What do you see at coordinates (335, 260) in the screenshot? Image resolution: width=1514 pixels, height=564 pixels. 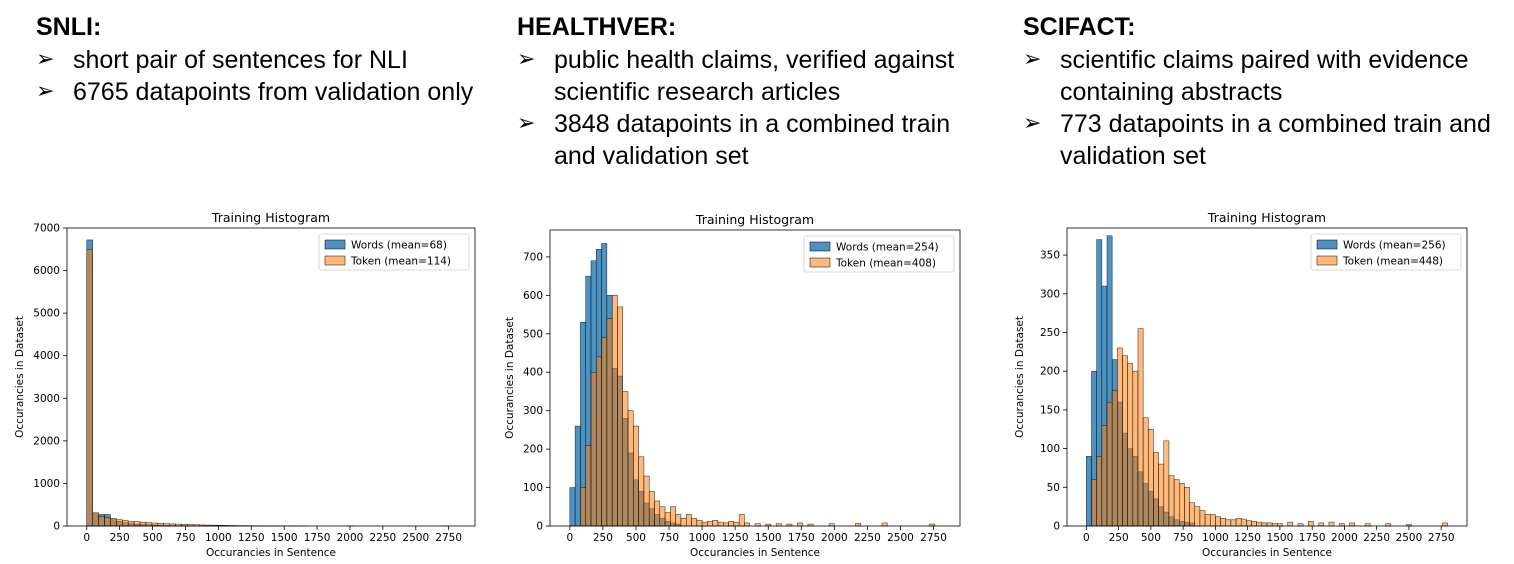 I see `legend-swatch` at bounding box center [335, 260].